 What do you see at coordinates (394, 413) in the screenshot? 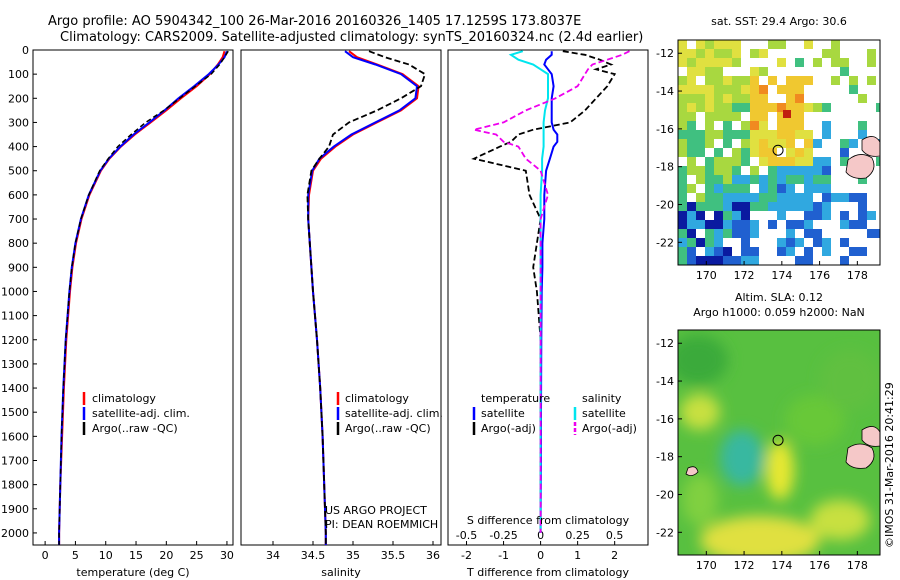
I see `legend-satellite: satellite-adj. clim.` at bounding box center [394, 413].